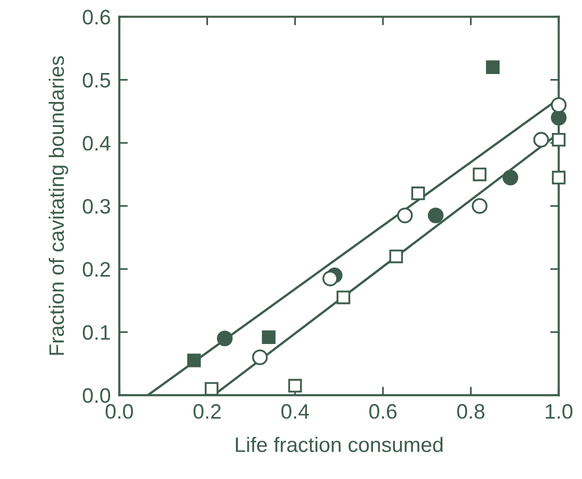 This screenshot has height=479, width=582. What do you see at coordinates (96, 269) in the screenshot?
I see `y-tick-label: 0.2` at bounding box center [96, 269].